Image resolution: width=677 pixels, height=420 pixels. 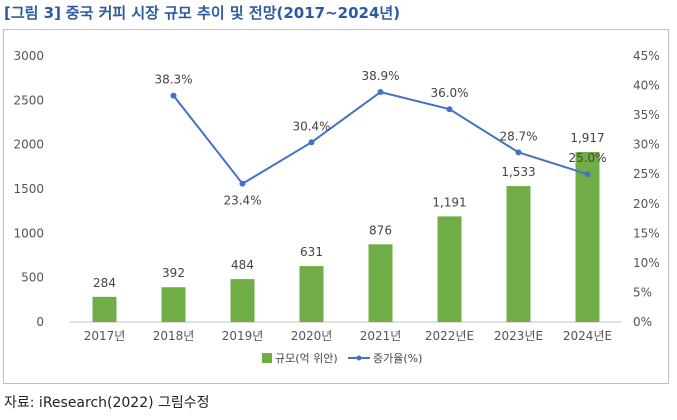 What do you see at coordinates (28, 145) in the screenshot?
I see `y-left-tick-label: 2000` at bounding box center [28, 145].